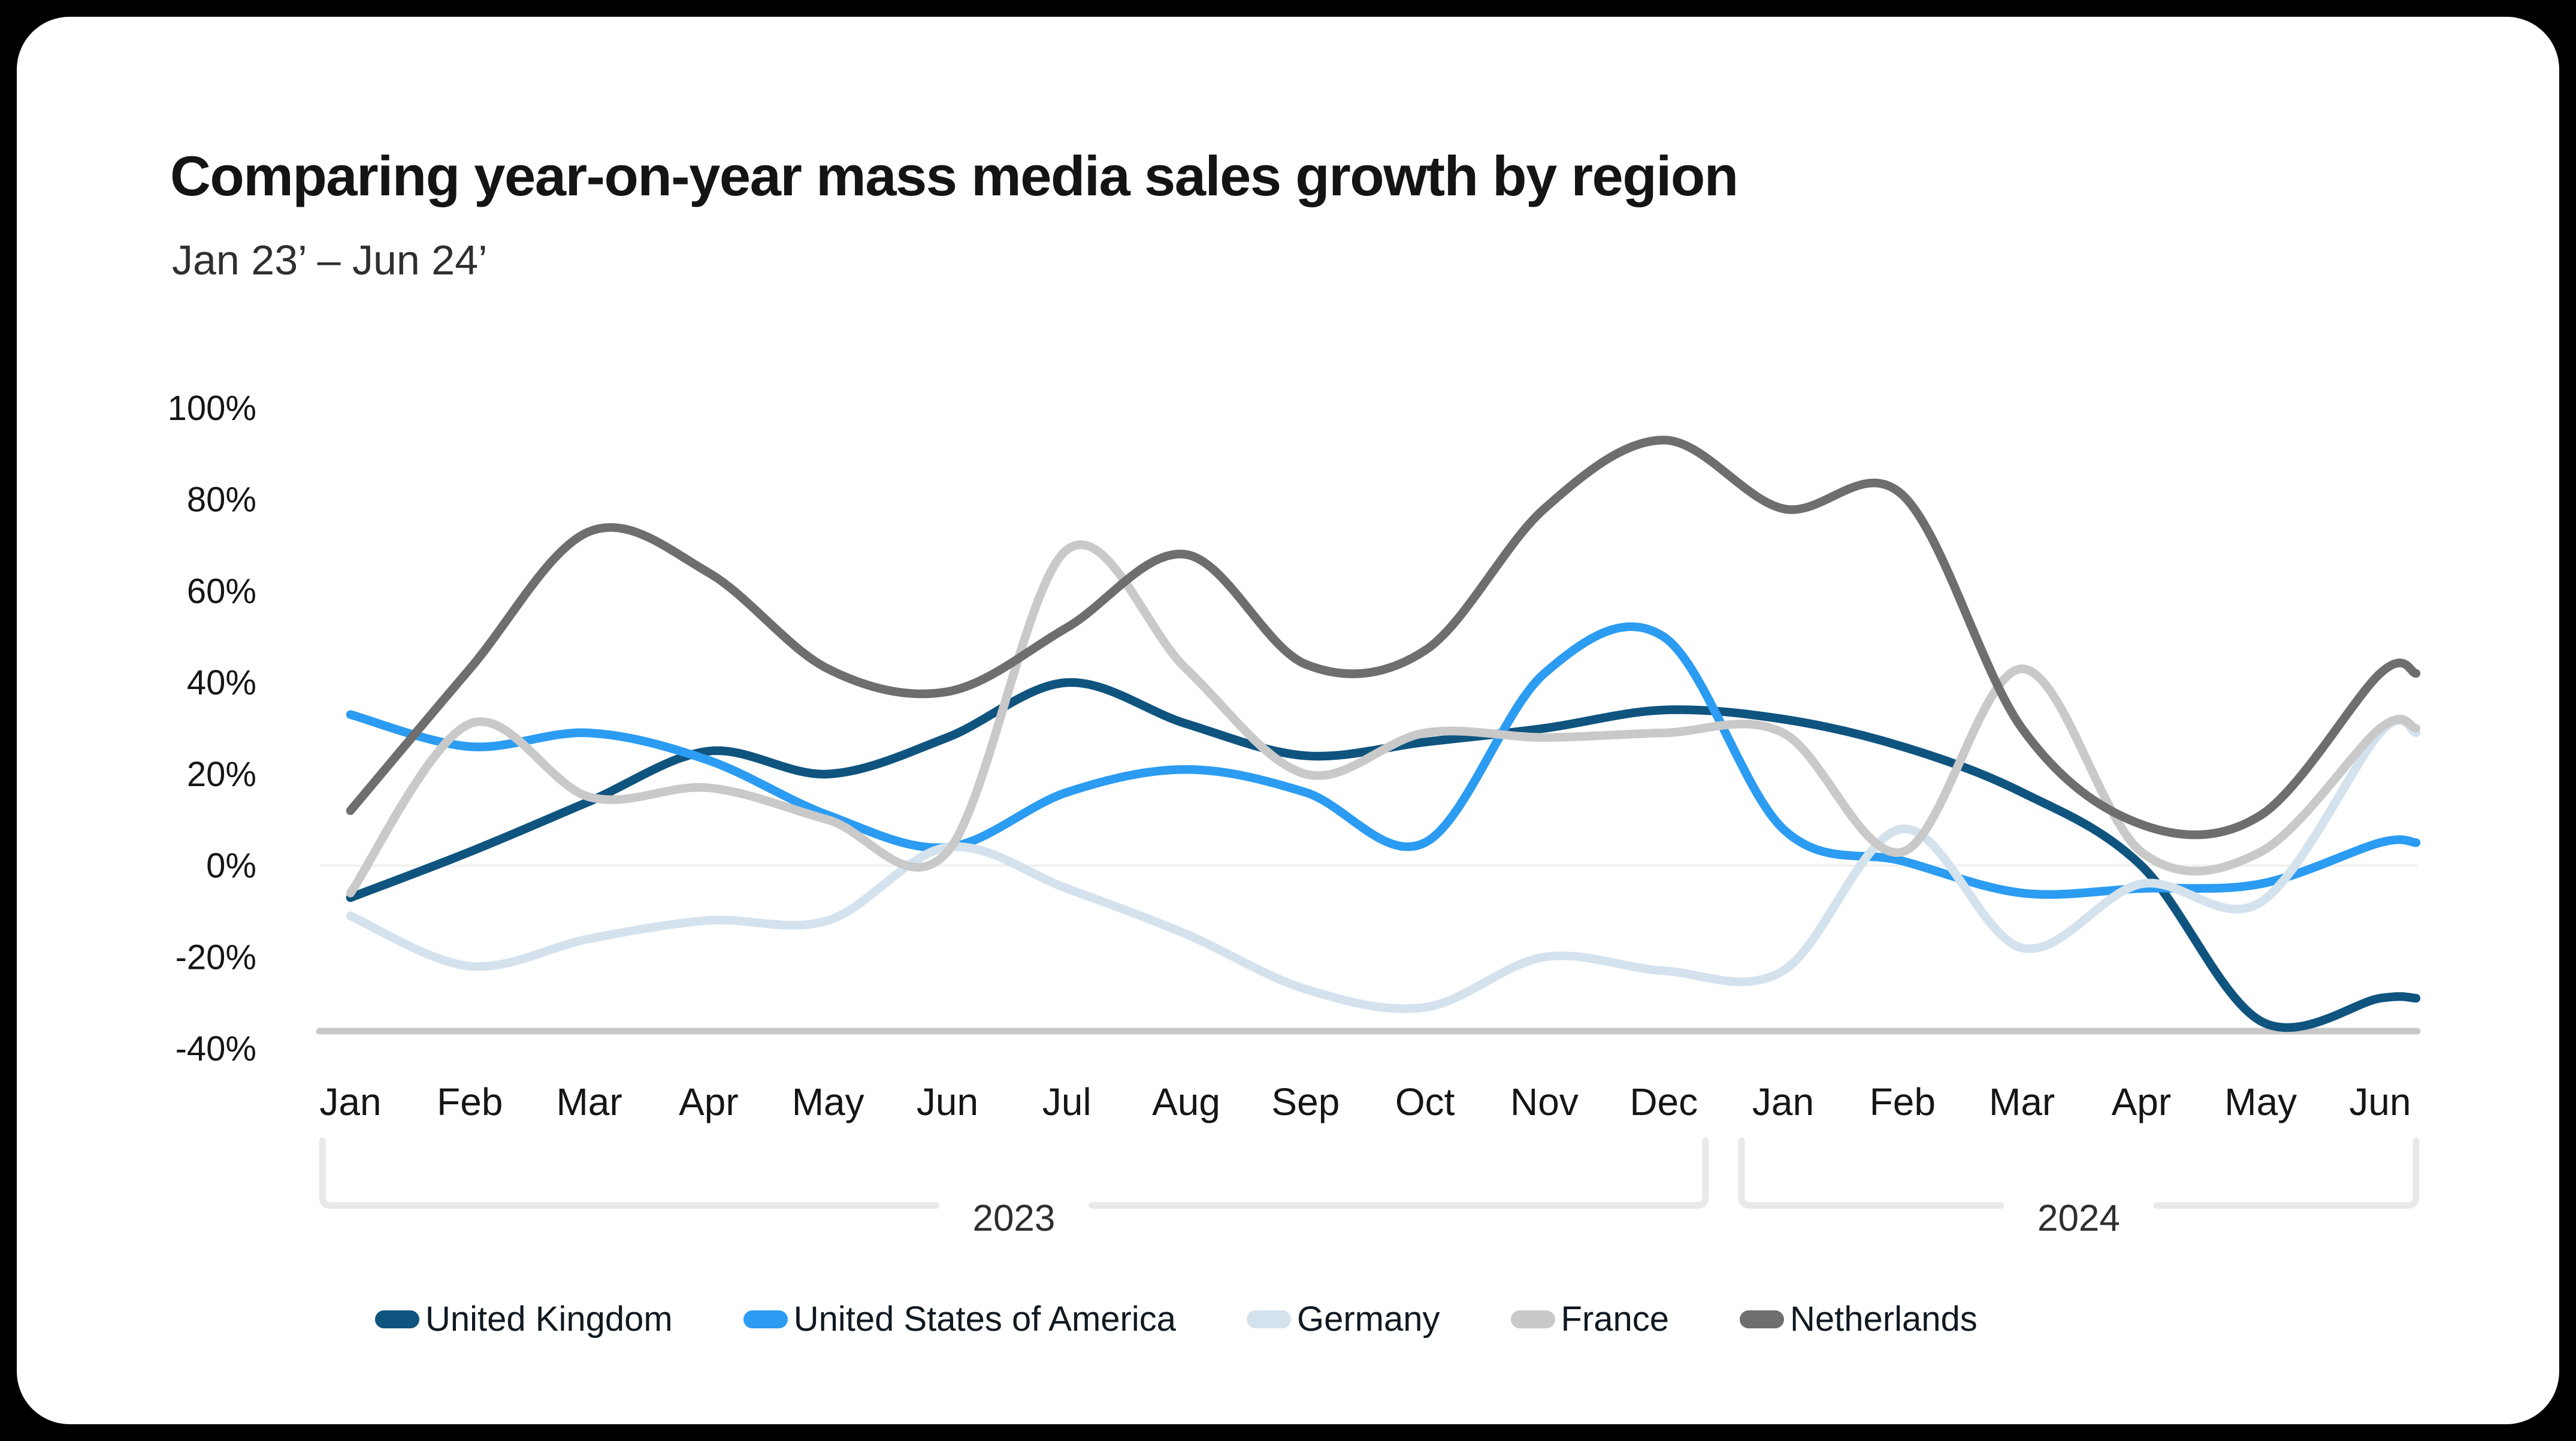 This screenshot has width=2576, height=1441. Describe the element at coordinates (221, 774) in the screenshot. I see `y-axis-tick-label: 20%` at that location.